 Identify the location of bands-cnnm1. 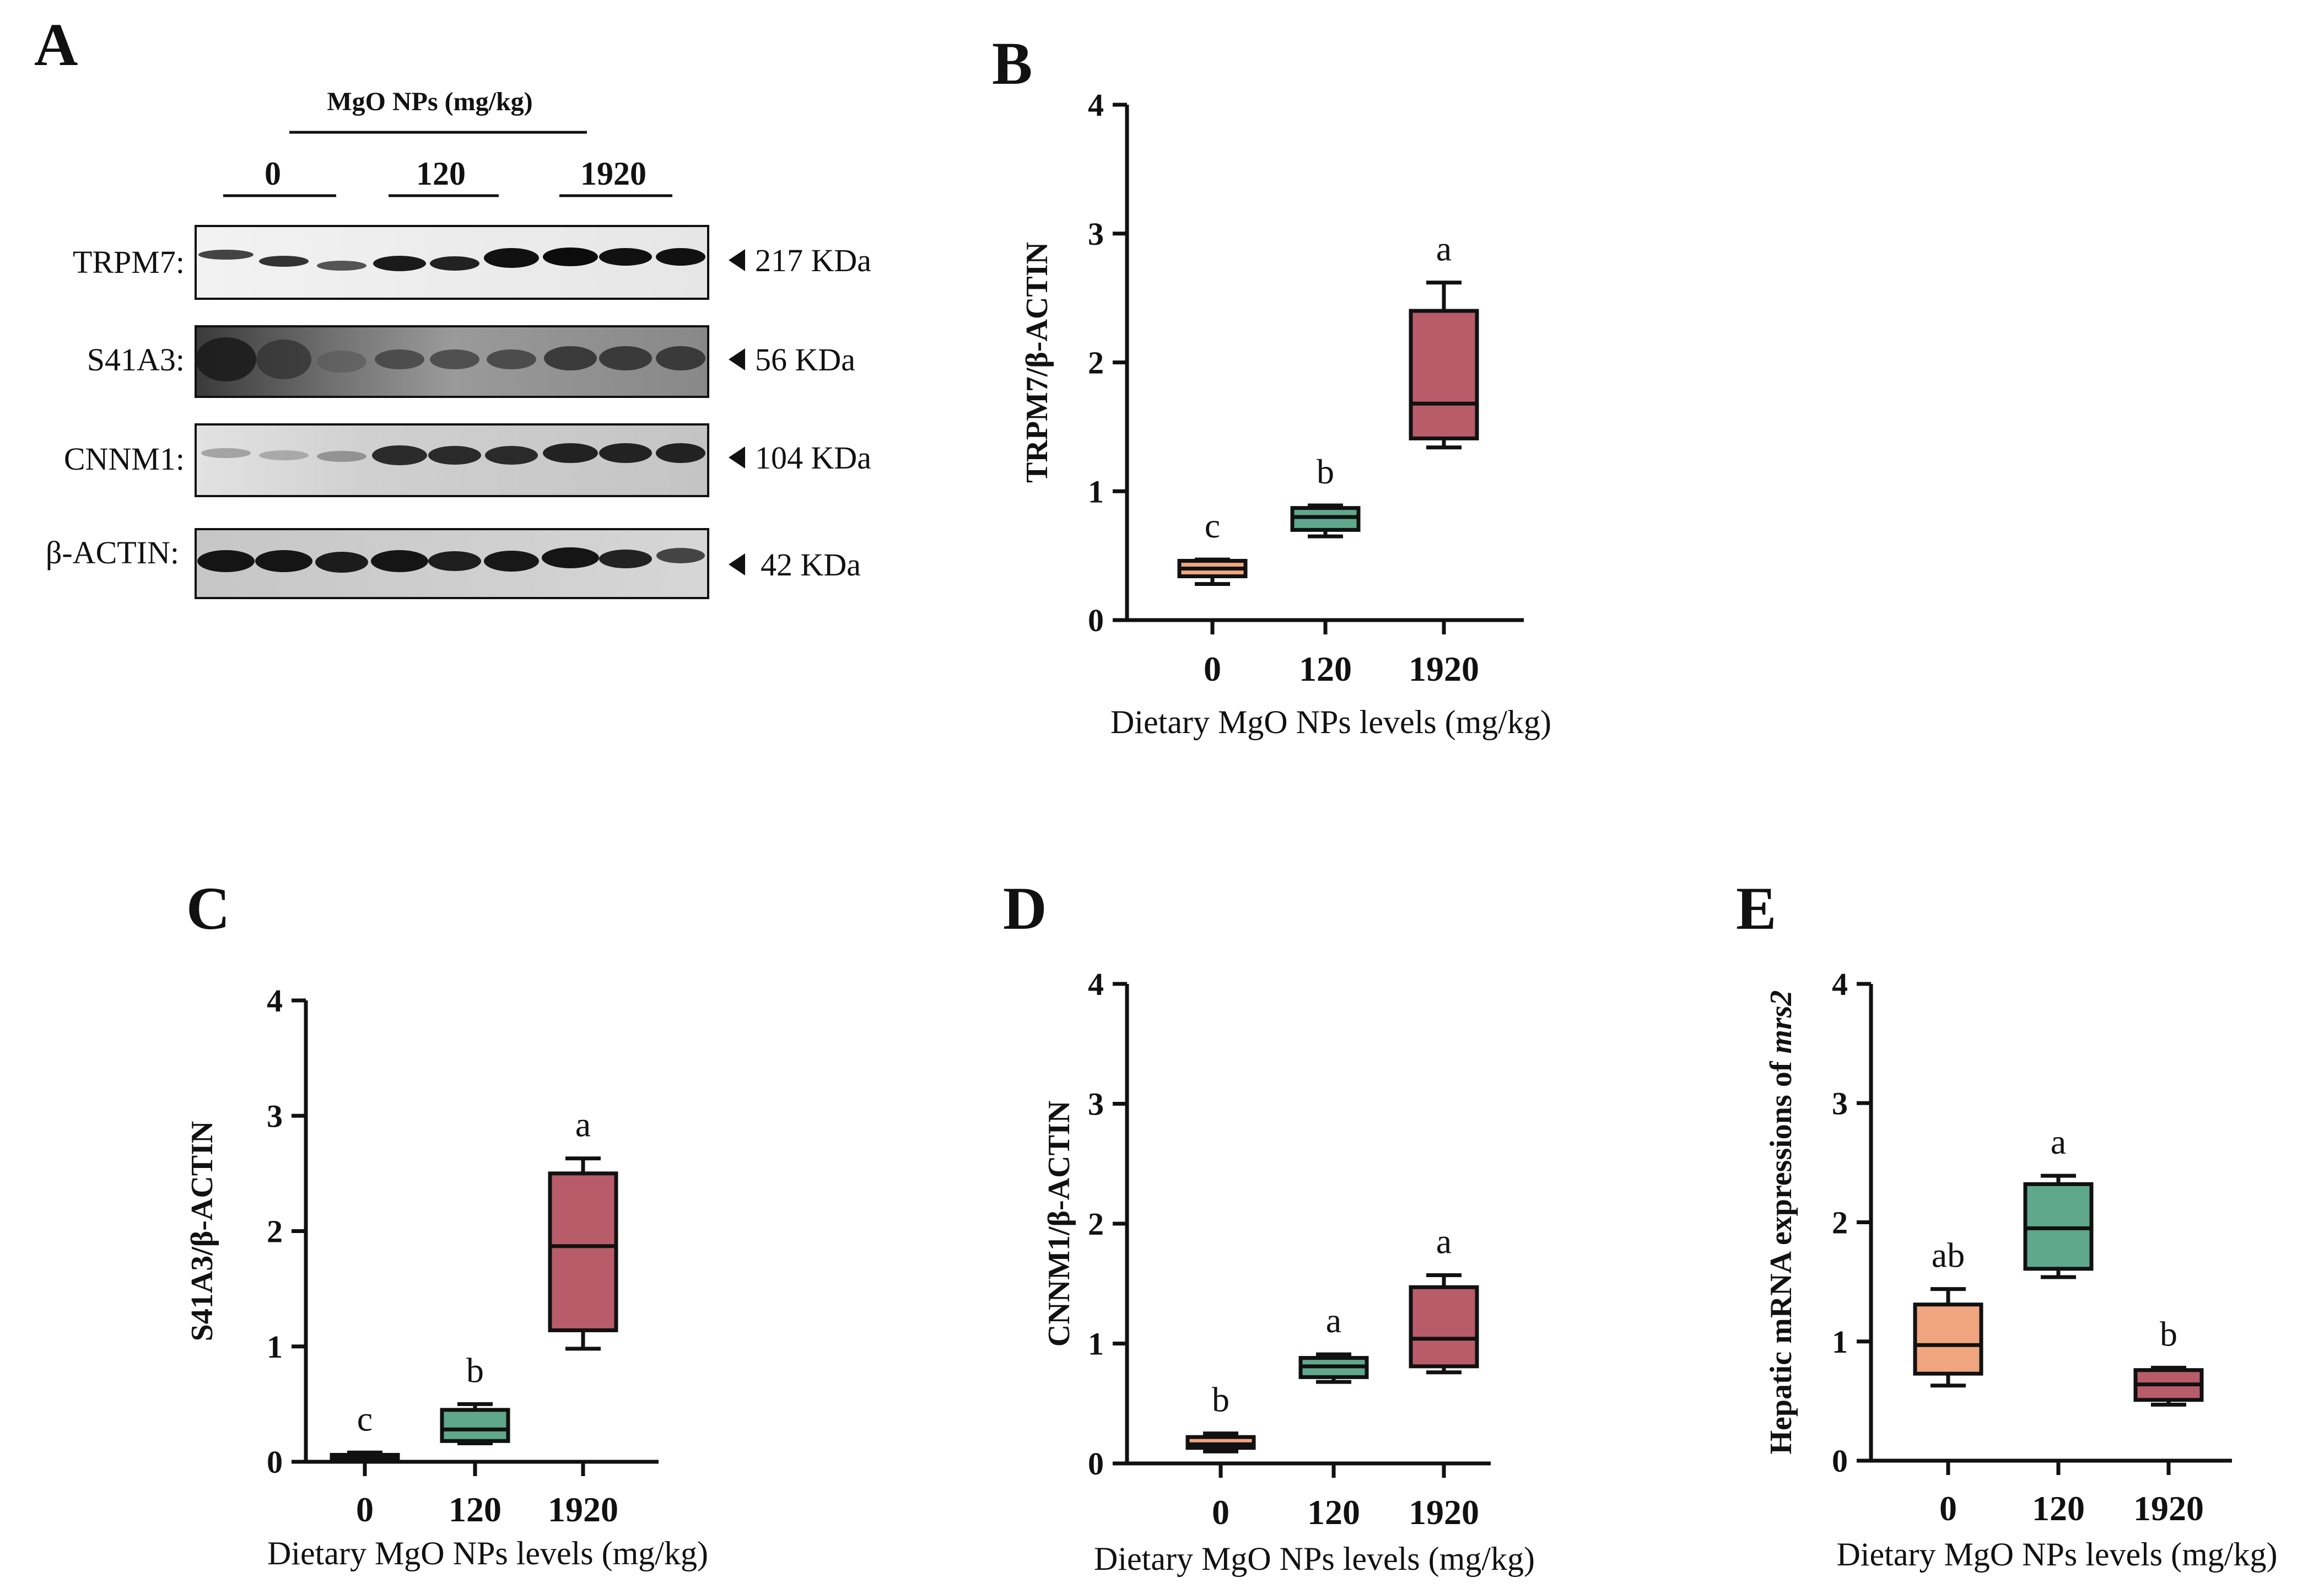
(453, 454).